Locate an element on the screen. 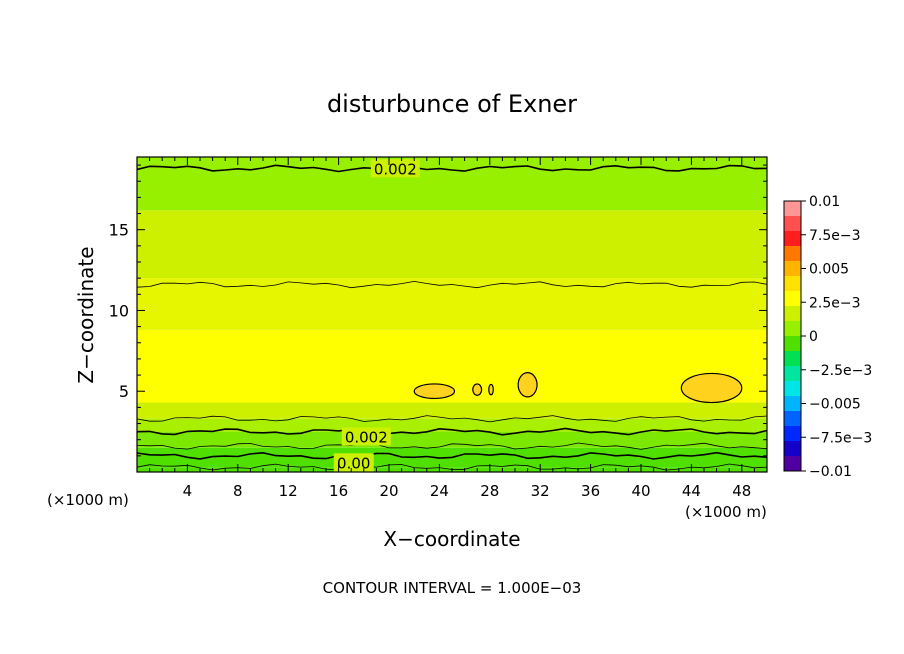 This screenshot has height=654, width=904. contour-interval-note: CONTOUR INTERVAL = 1.000E−03 is located at coordinates (452, 588).